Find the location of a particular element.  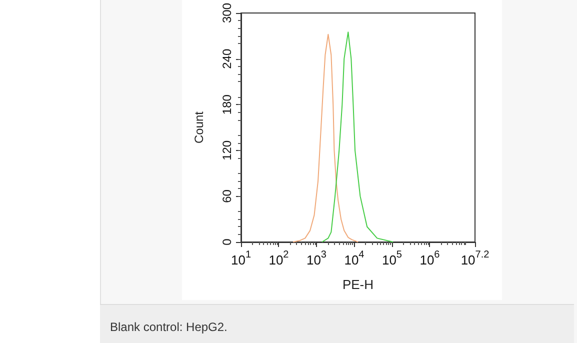

text: Blank control: HepG2. is located at coordinates (168, 326).